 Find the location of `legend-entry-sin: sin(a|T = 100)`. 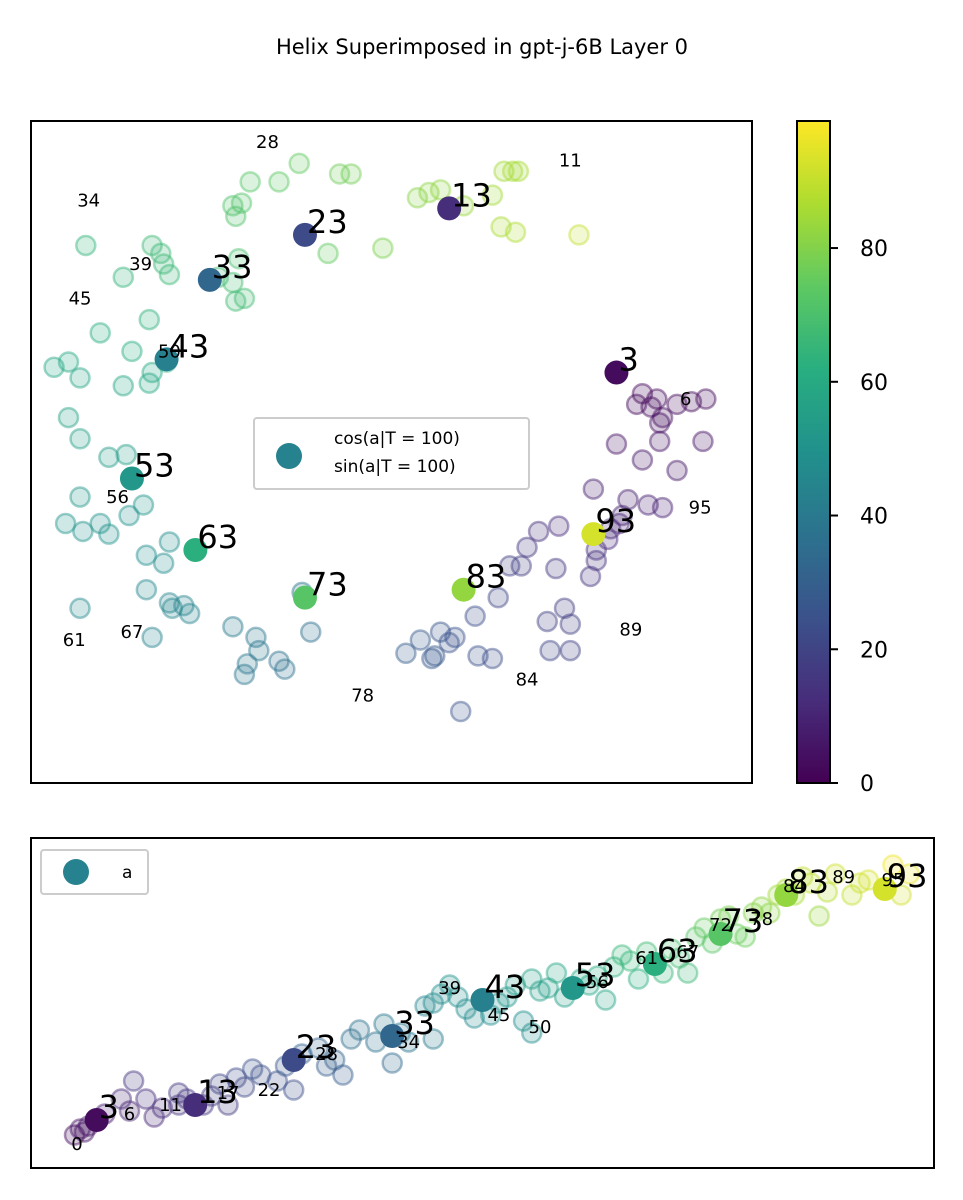

legend-entry-sin: sin(a|T = 100) is located at coordinates (395, 467).